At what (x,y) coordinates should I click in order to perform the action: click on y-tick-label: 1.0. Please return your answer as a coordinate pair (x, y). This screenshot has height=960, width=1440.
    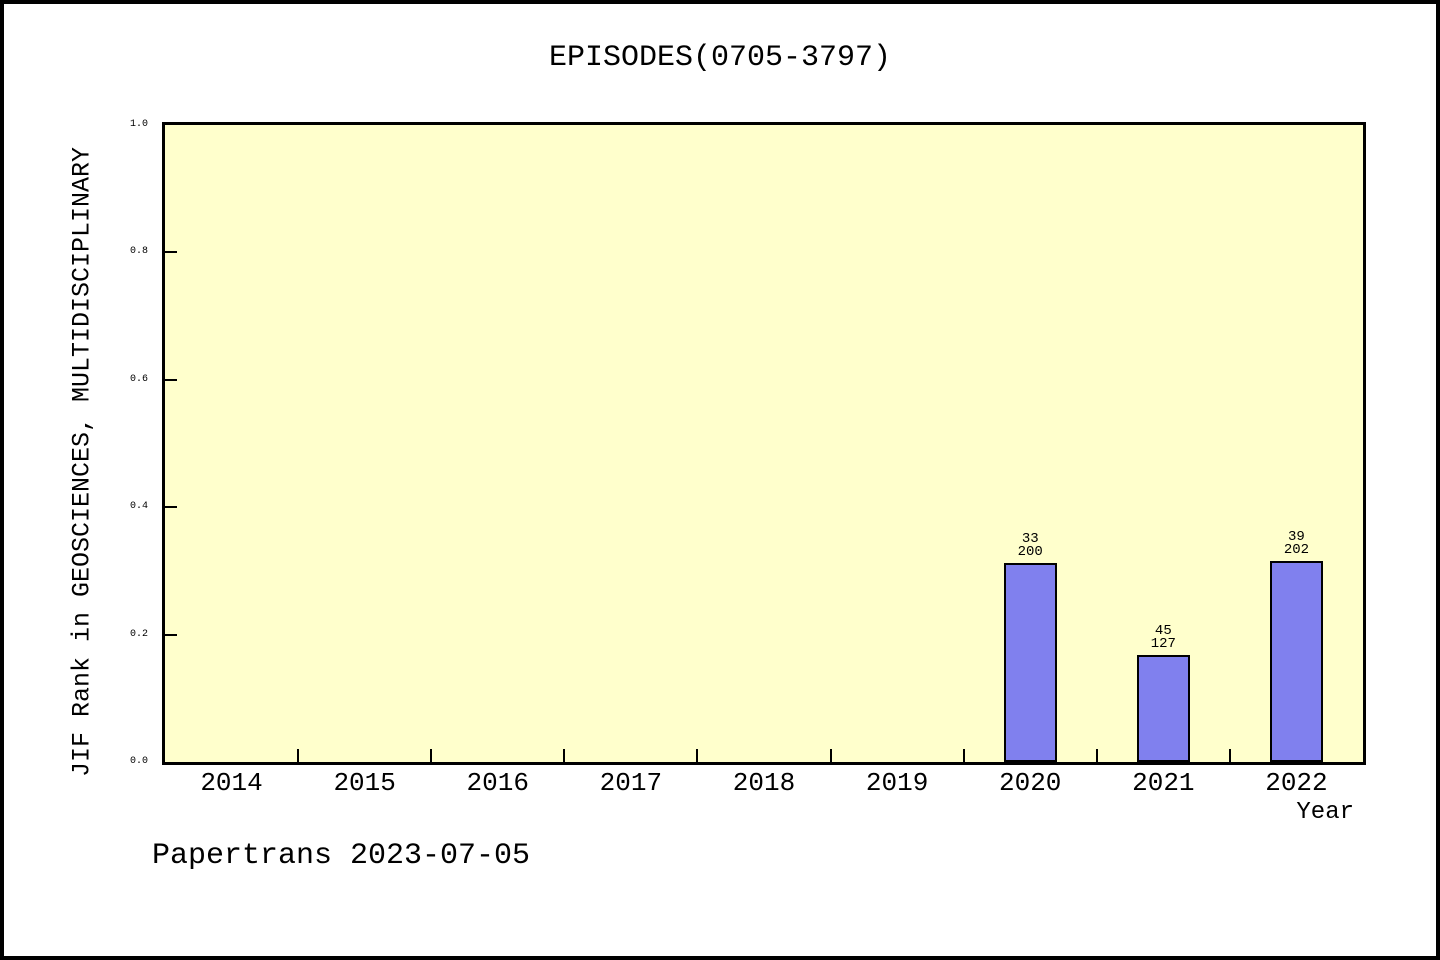
    Looking at the image, I should click on (138, 124).